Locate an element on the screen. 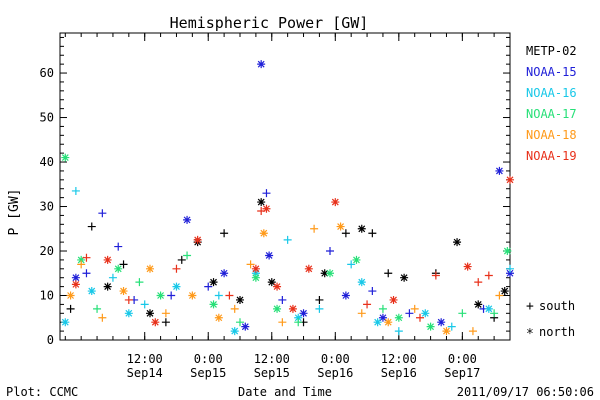  y-tick-label: 60 is located at coordinates (47, 73).